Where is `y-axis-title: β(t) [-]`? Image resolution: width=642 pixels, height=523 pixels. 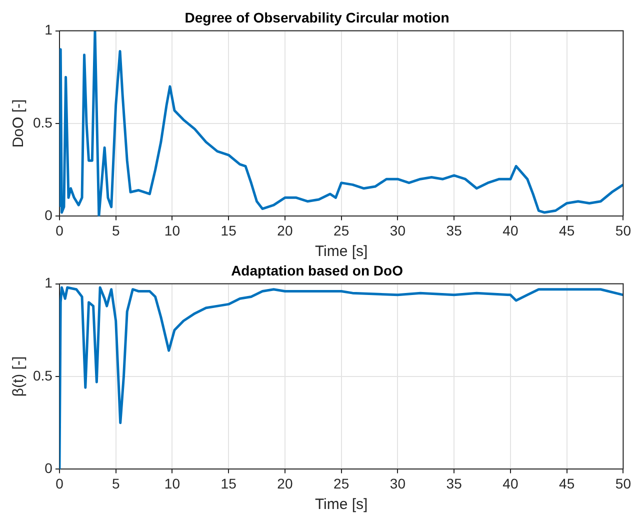
y-axis-title: β(t) [-] is located at coordinates (19, 376).